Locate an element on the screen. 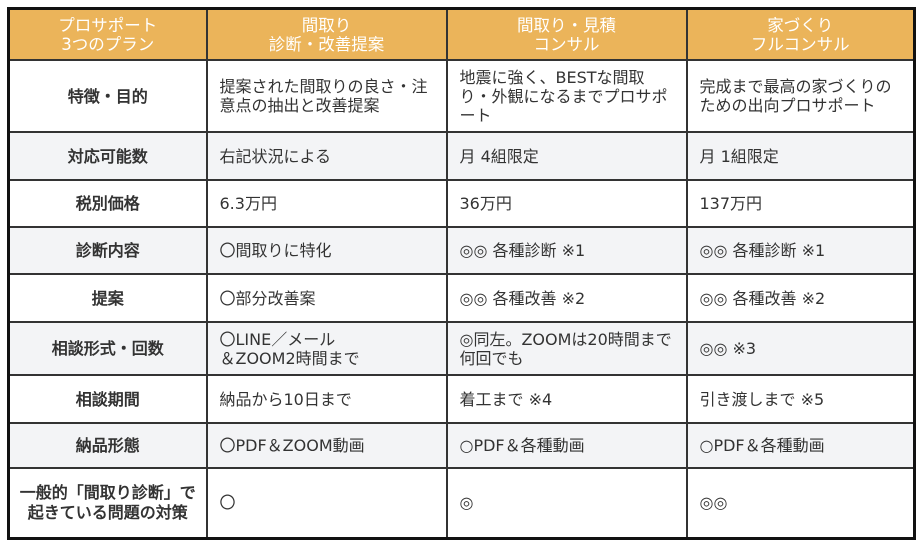 This screenshot has width=920, height=543. row-label: 特徴・目的 is located at coordinates (107, 96).